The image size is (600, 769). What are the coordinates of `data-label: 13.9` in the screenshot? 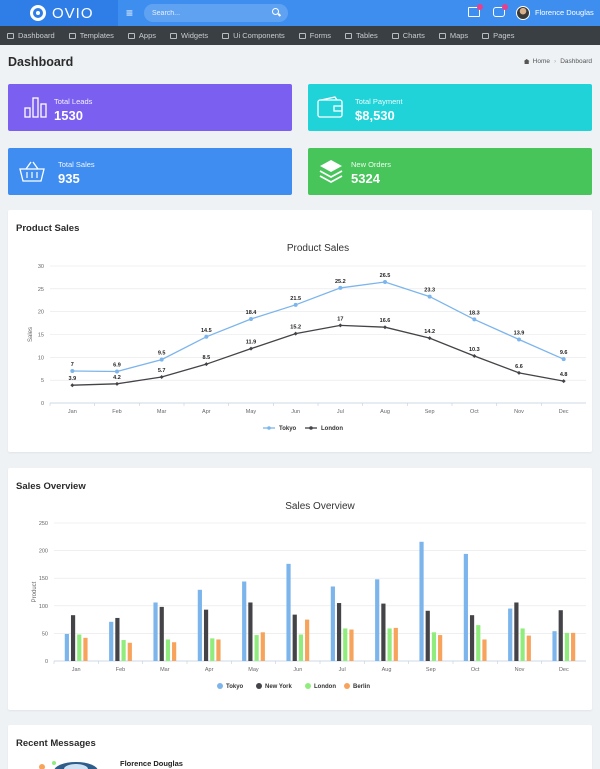 It's located at (519, 334).